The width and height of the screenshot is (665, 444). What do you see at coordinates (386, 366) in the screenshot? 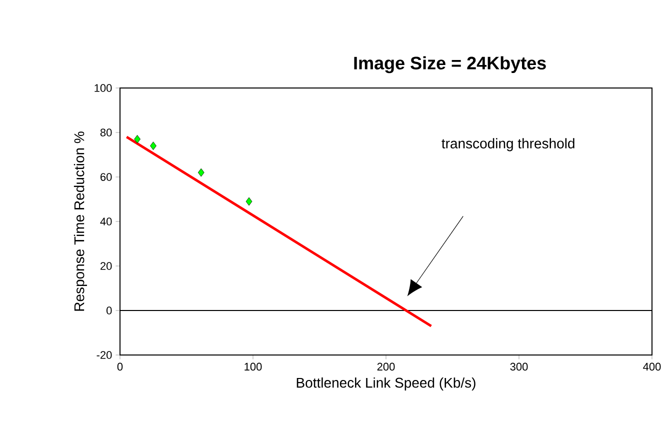
I see `x-tick-label: 200` at bounding box center [386, 366].